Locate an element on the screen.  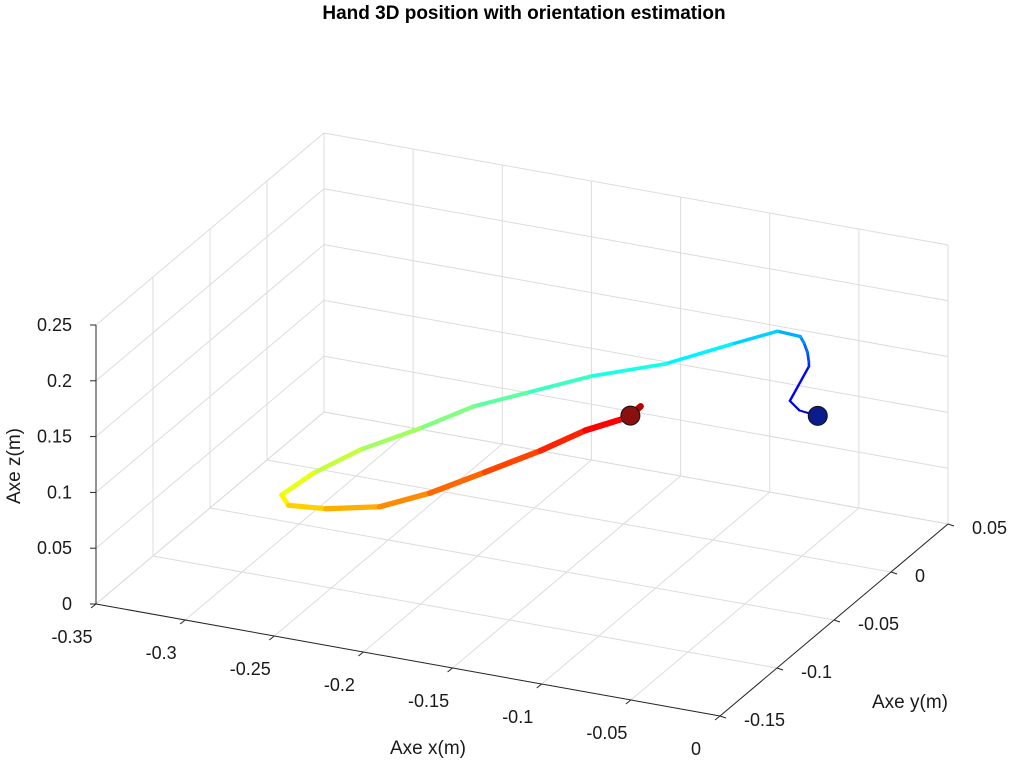
start-point-marker is located at coordinates (817, 415).